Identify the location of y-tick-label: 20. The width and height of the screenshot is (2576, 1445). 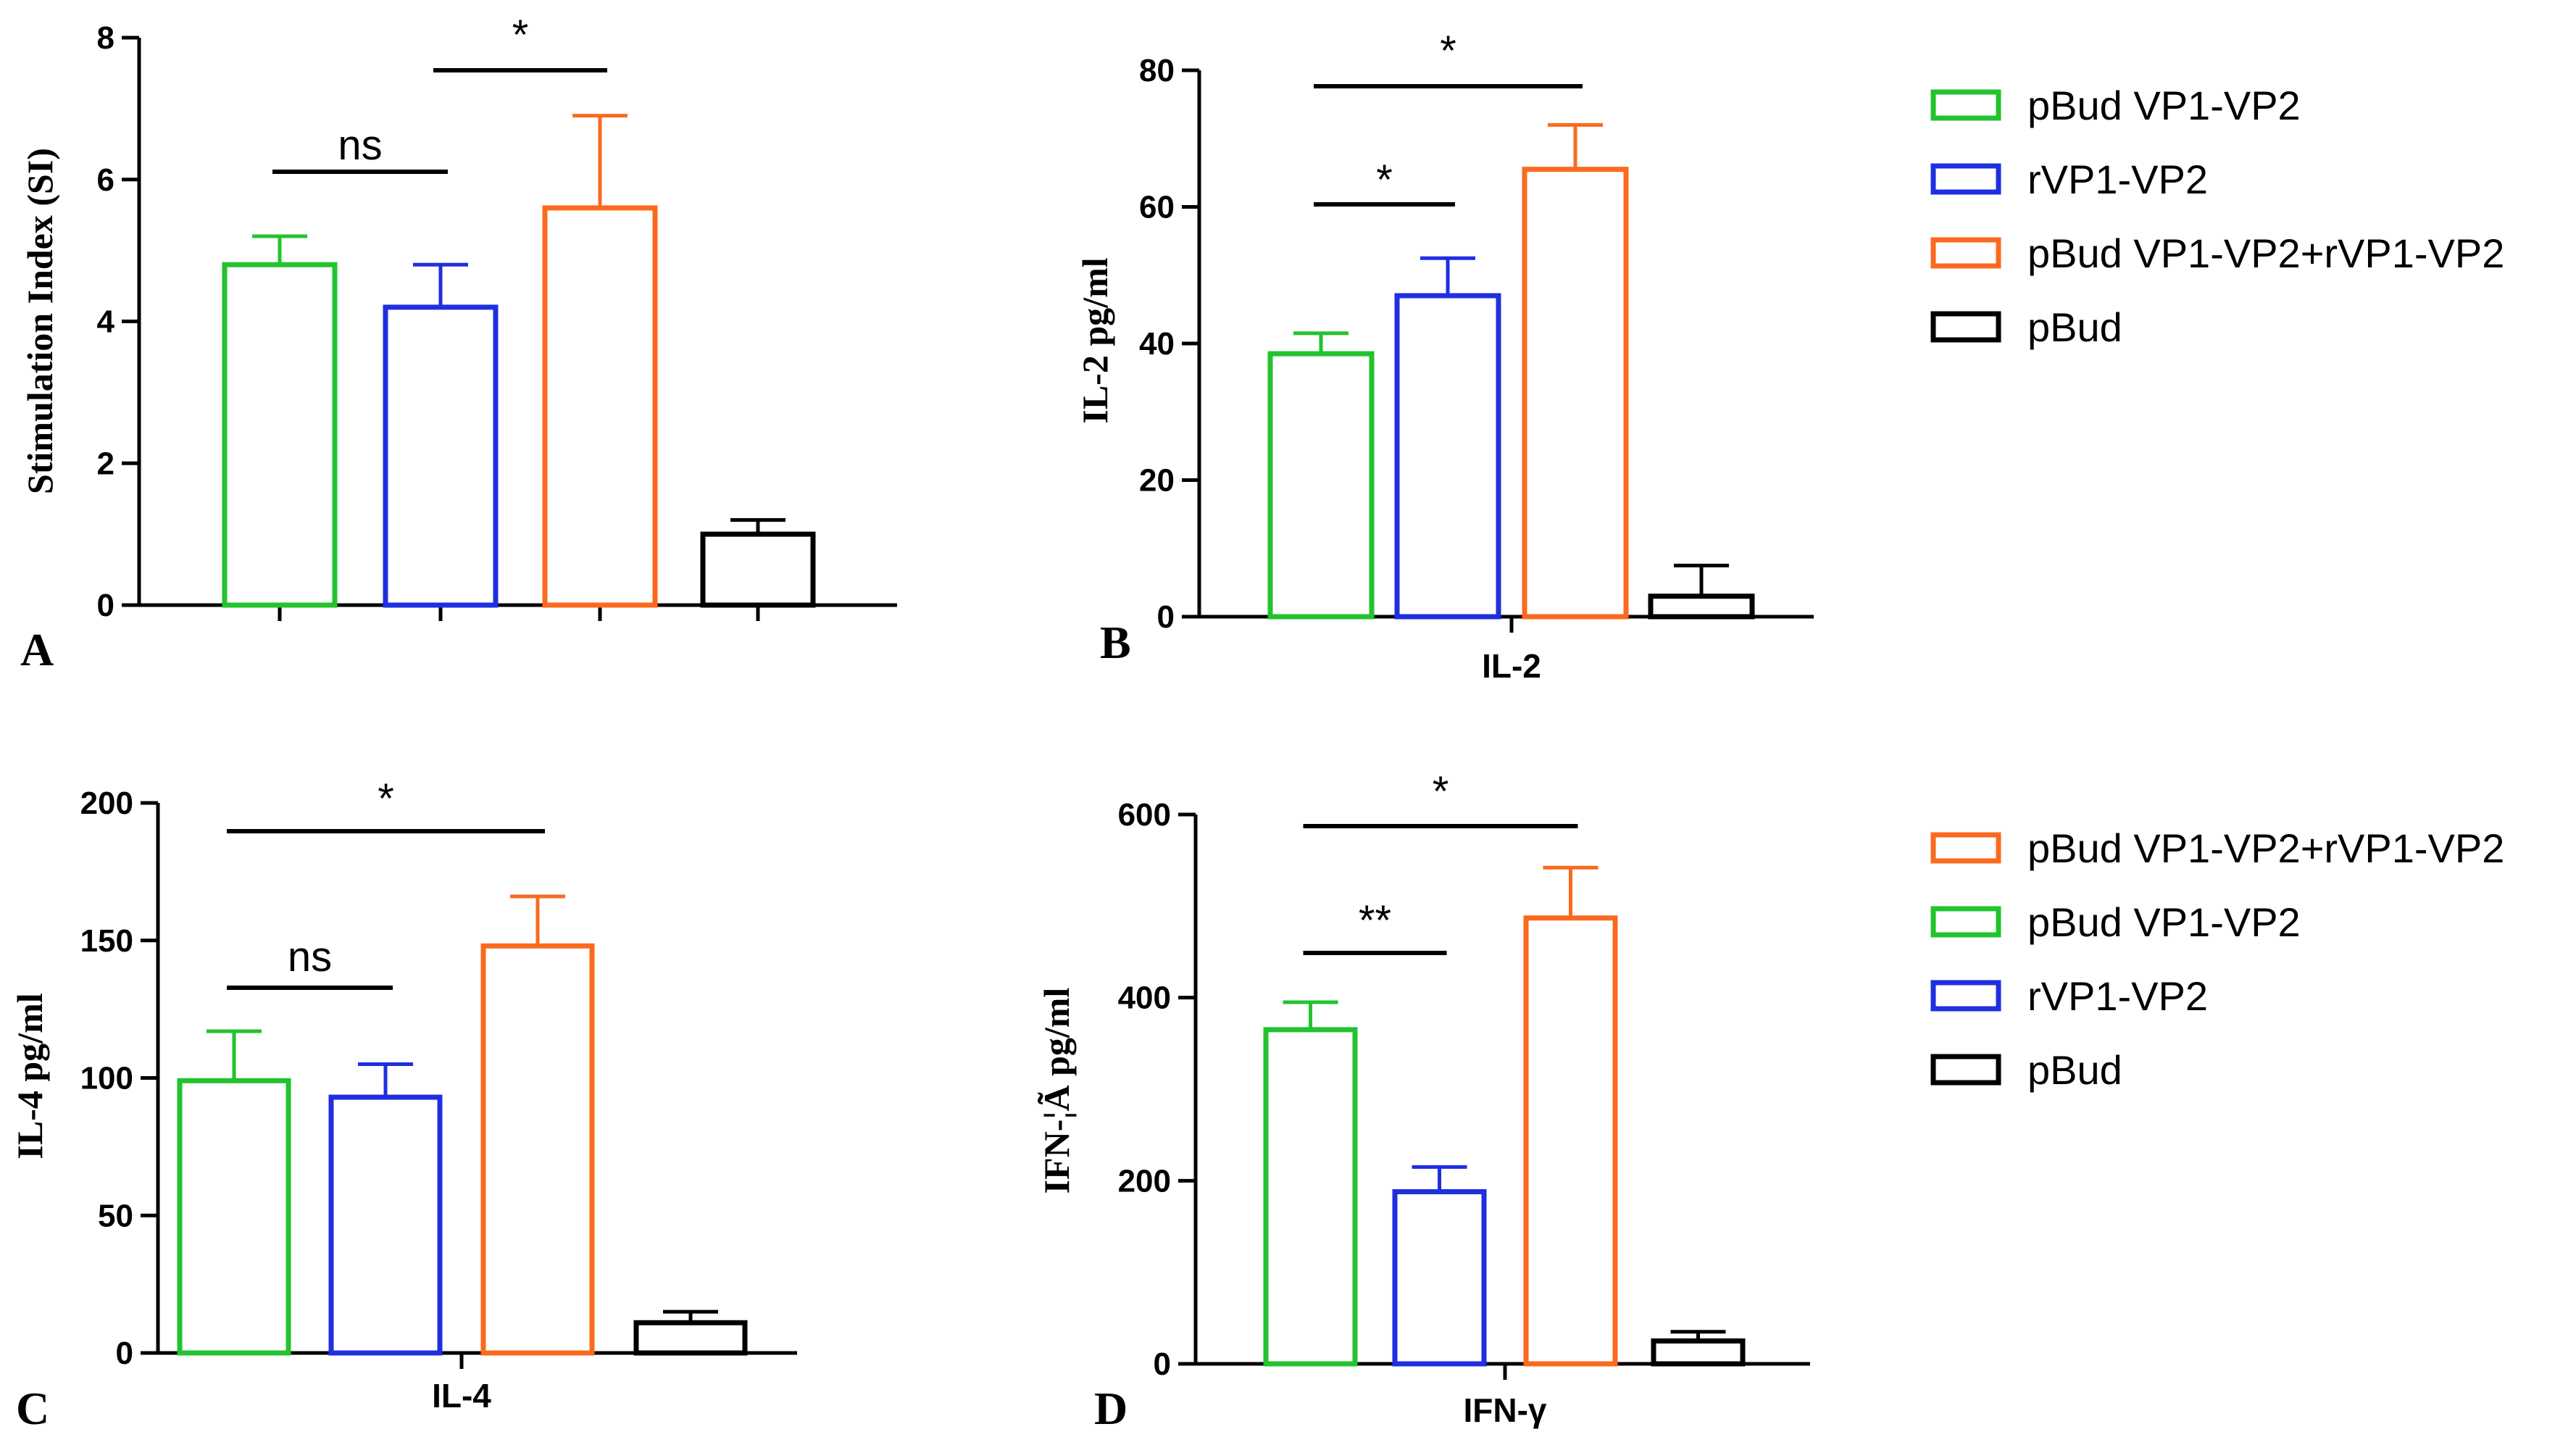
(1157, 481).